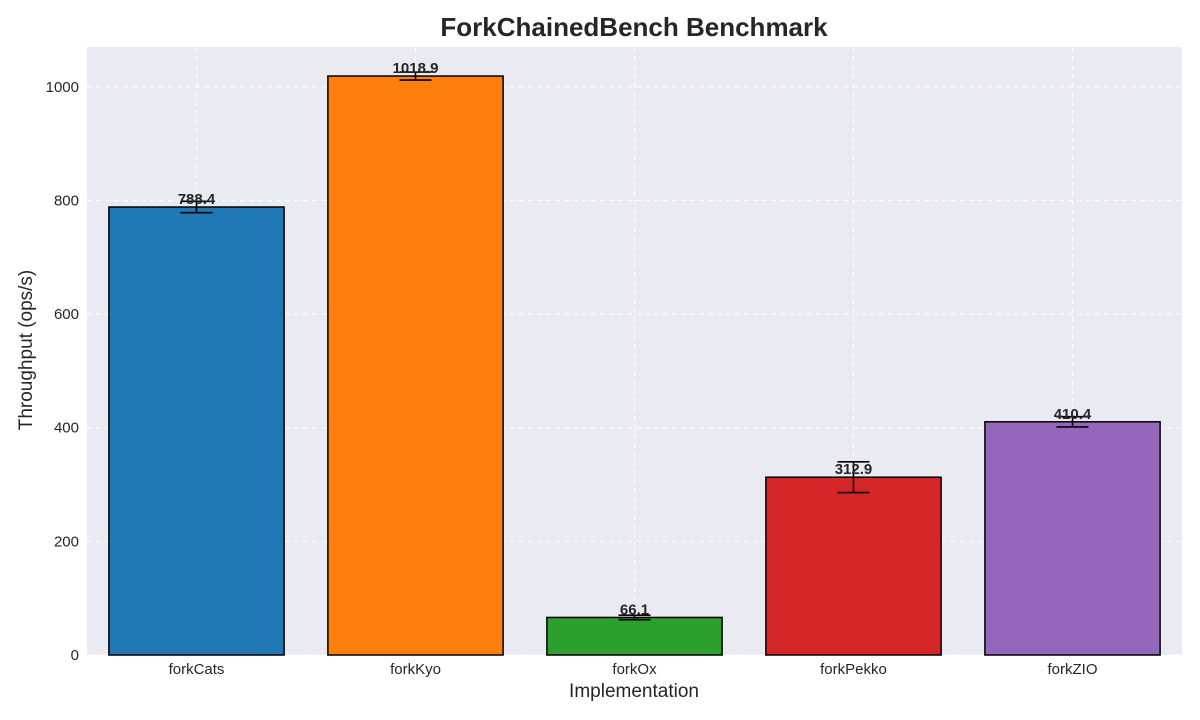 This screenshot has height=720, width=1200. What do you see at coordinates (853, 566) in the screenshot?
I see `bar-forkPekko` at bounding box center [853, 566].